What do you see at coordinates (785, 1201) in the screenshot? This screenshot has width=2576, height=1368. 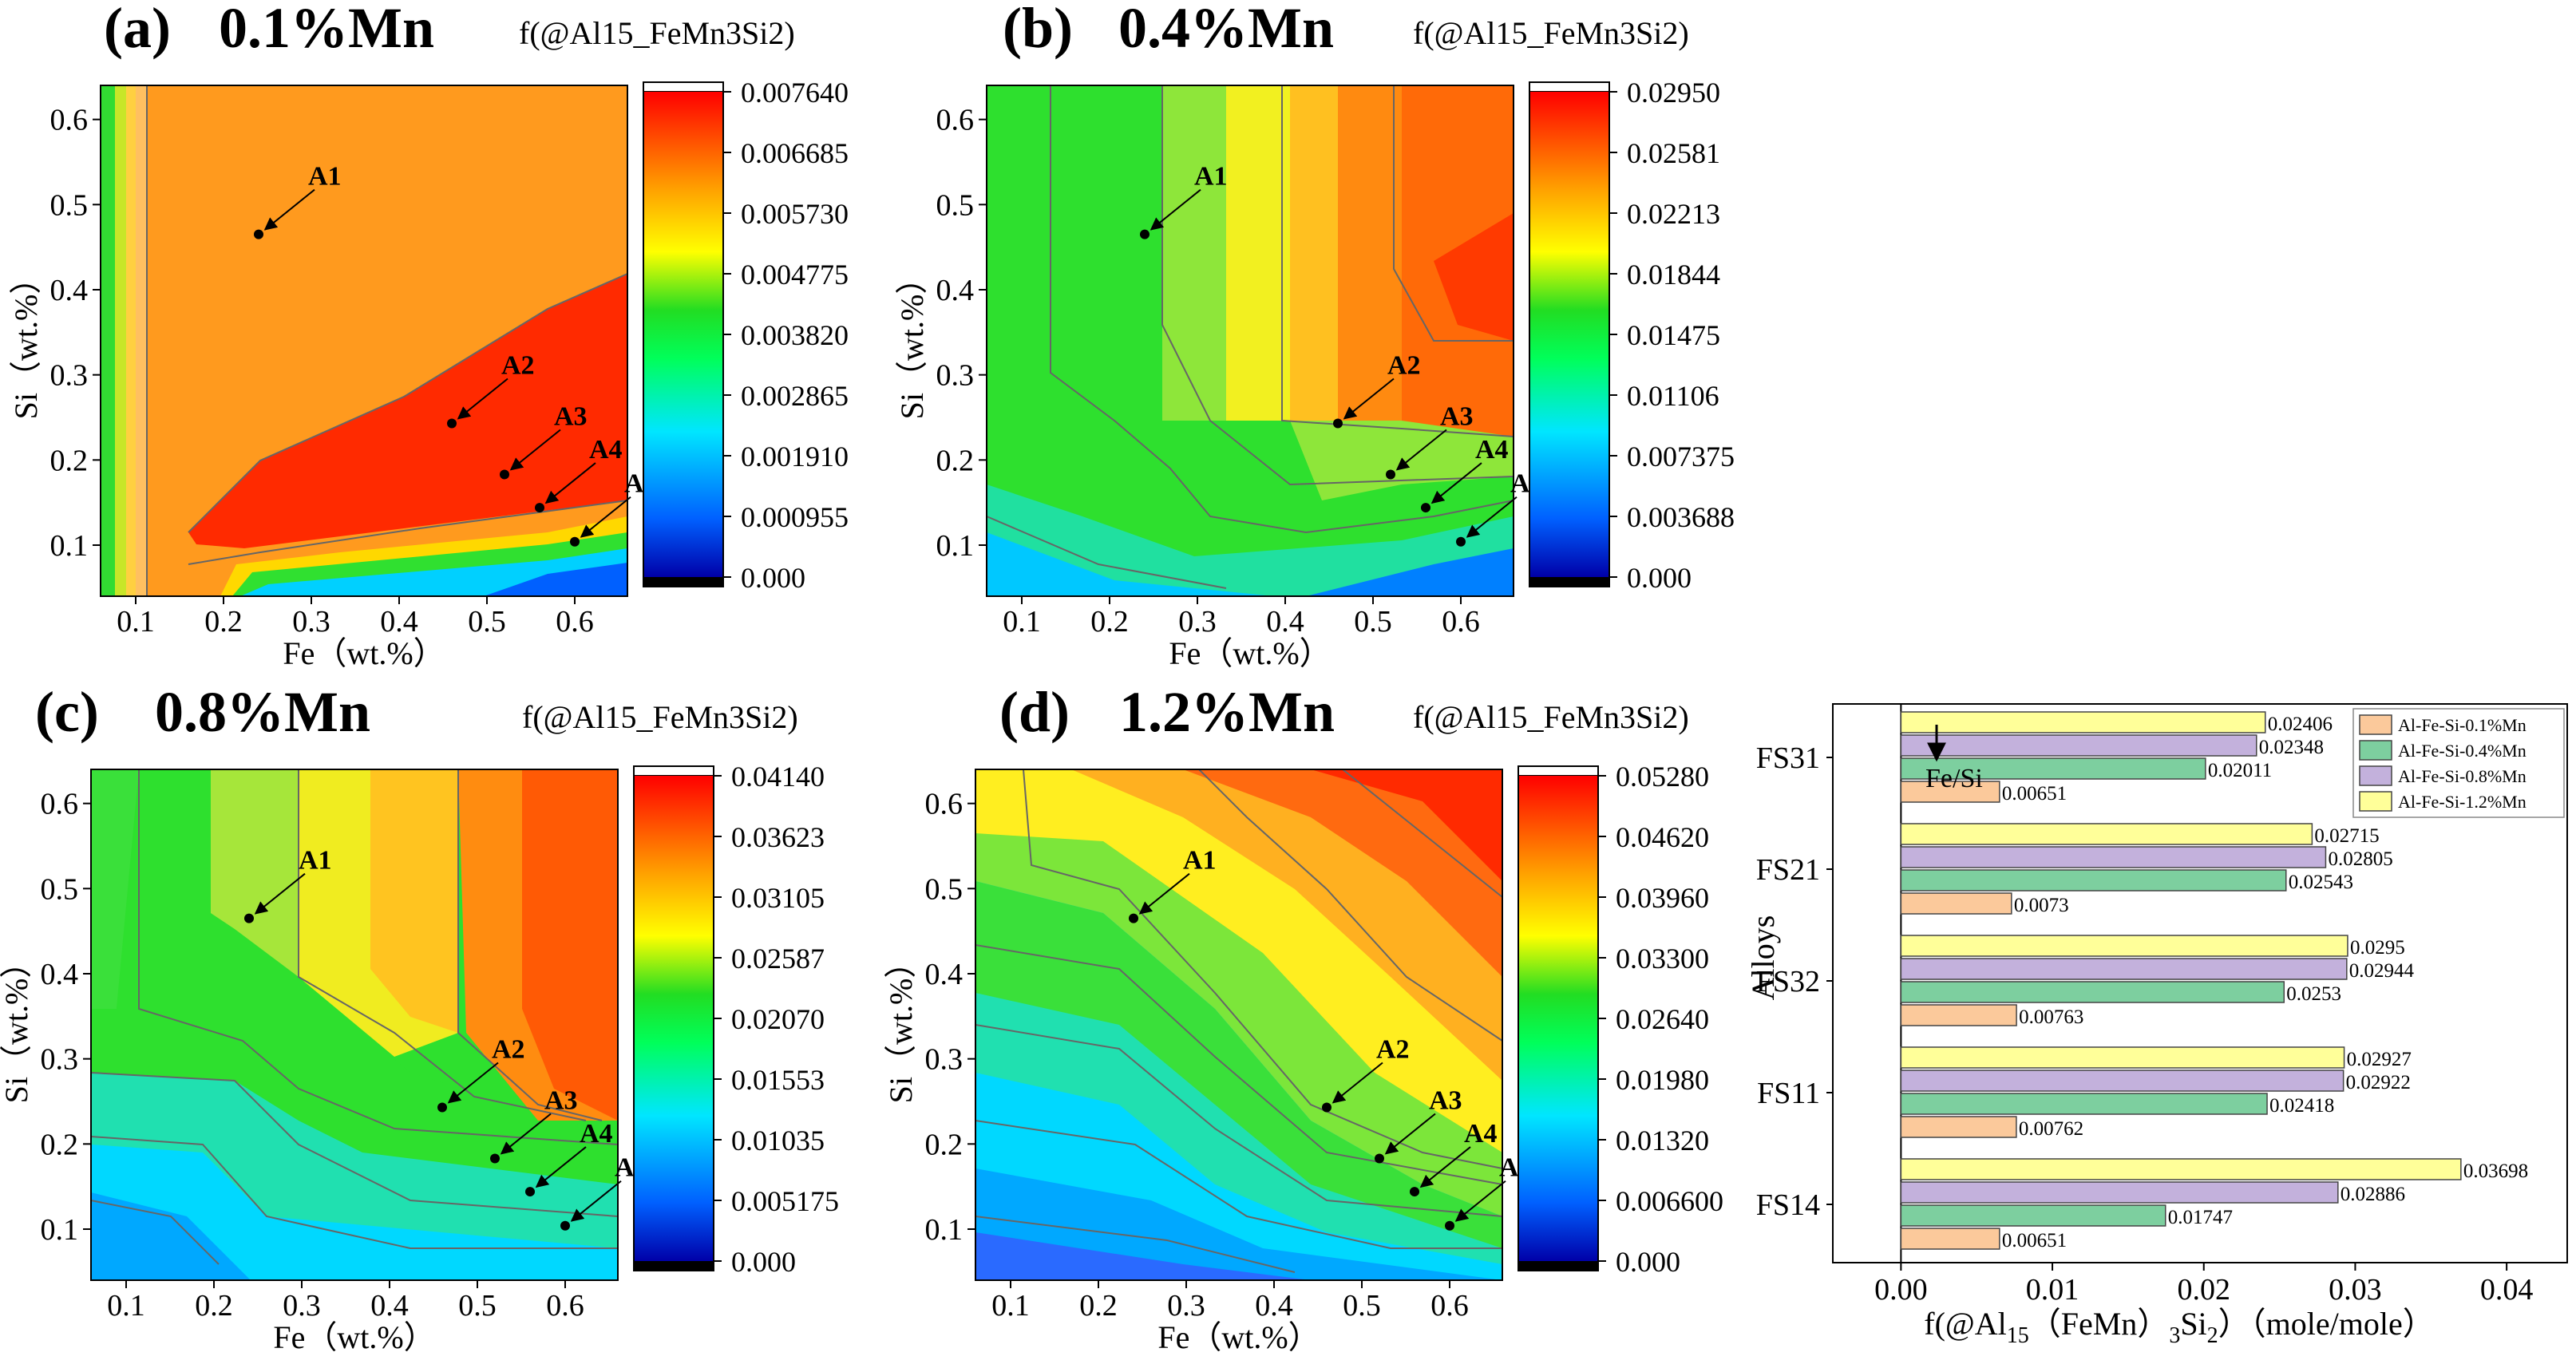 I see `colorbar-tick-label: 0.005175` at bounding box center [785, 1201].